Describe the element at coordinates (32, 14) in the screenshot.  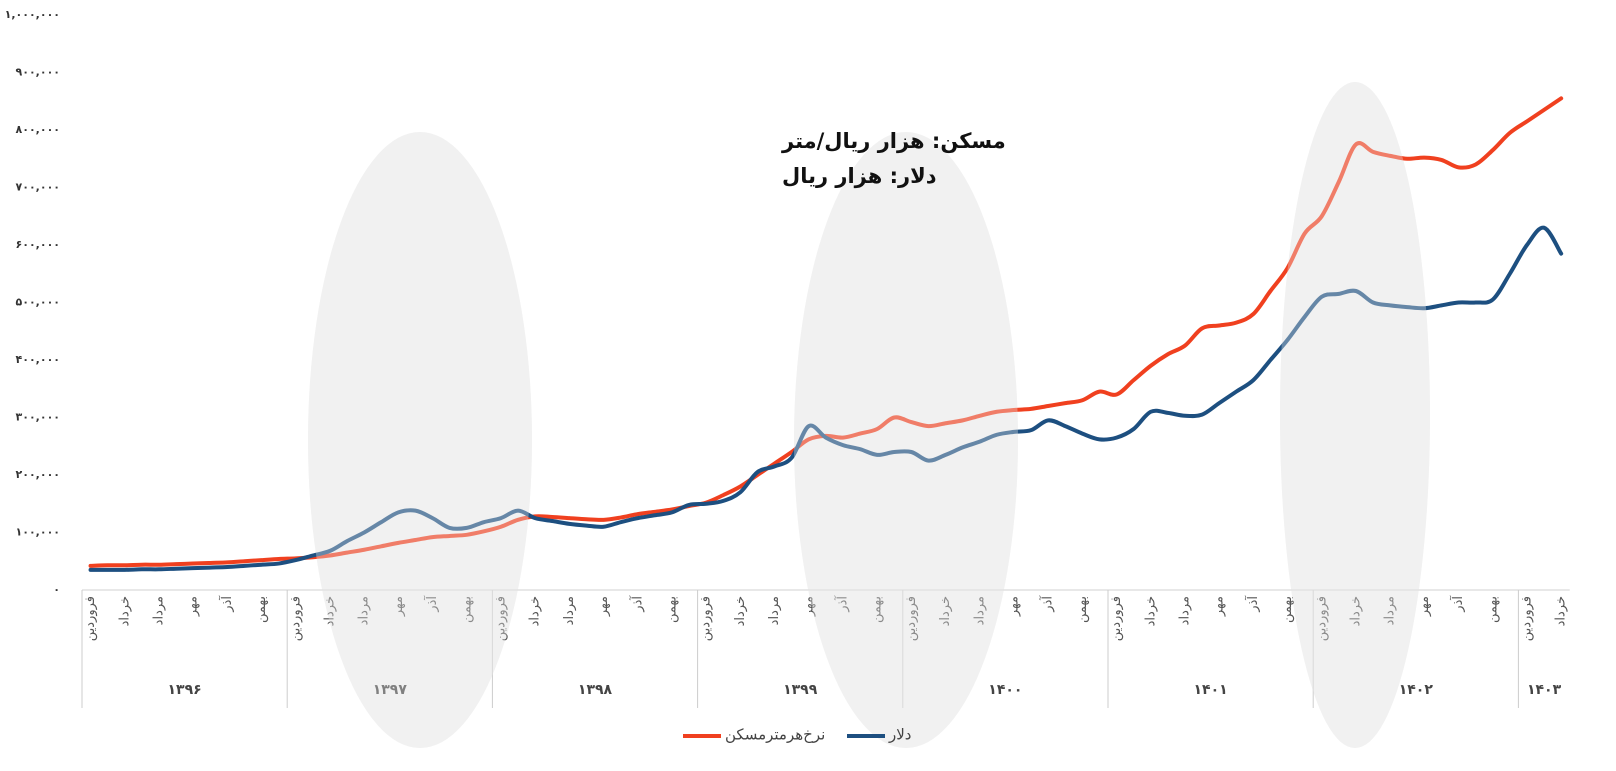
I see `y-tick-label: ۱,۰۰۰,۰۰۰` at that location.